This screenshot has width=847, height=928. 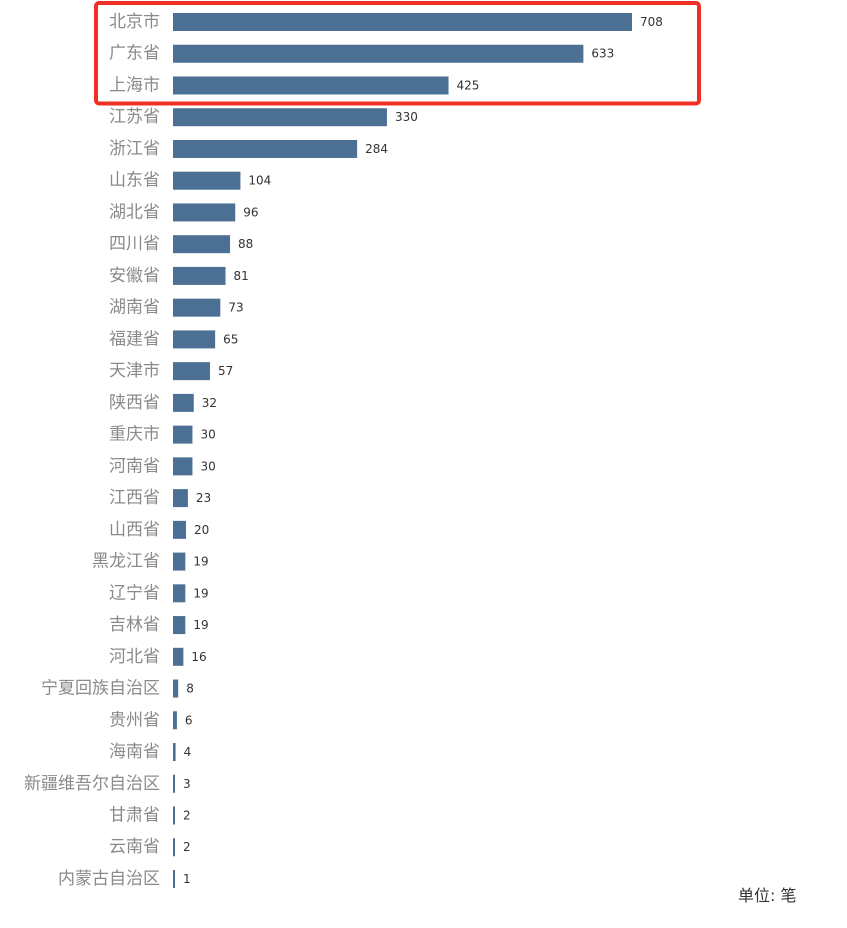 What do you see at coordinates (92, 784) in the screenshot?
I see `category-label: 新疆维吾尔自治区` at bounding box center [92, 784].